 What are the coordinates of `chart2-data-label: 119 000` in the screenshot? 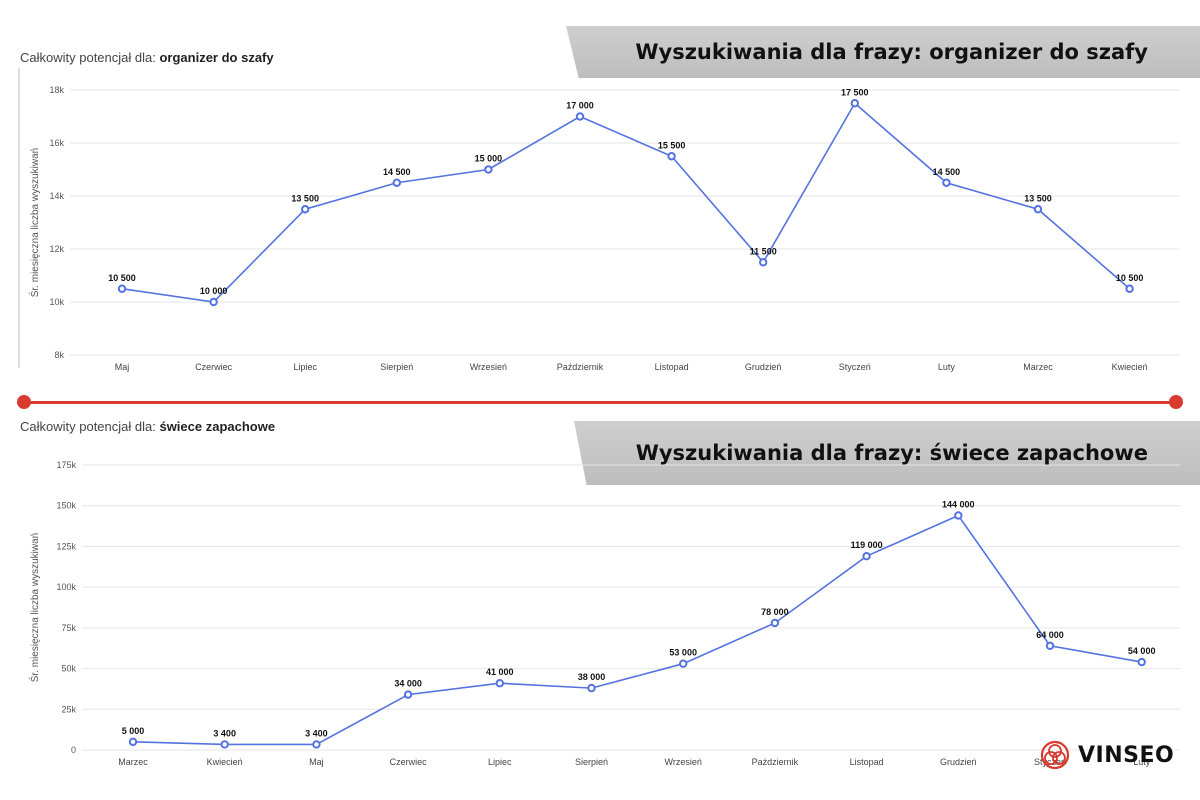 It's located at (867, 545).